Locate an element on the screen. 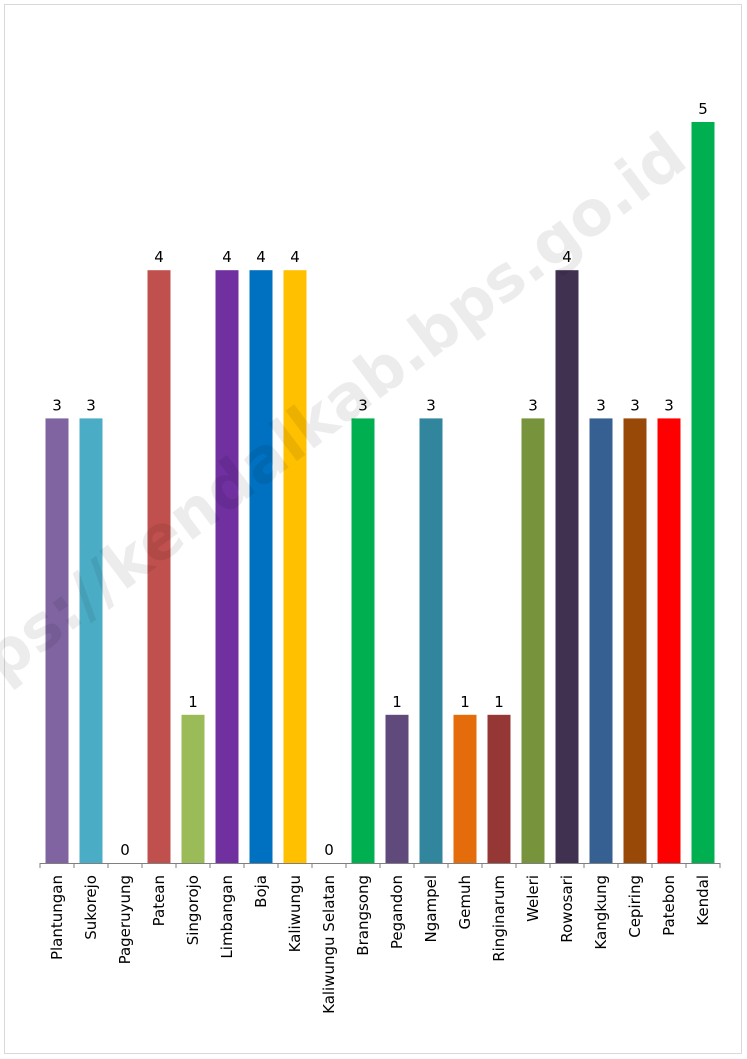  category-label: Ngampel is located at coordinates (431, 908).